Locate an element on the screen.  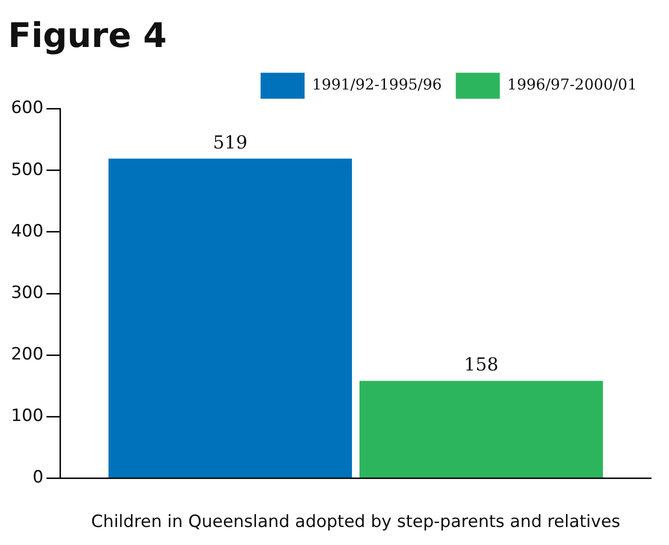
data-label: 519 is located at coordinates (230, 143).